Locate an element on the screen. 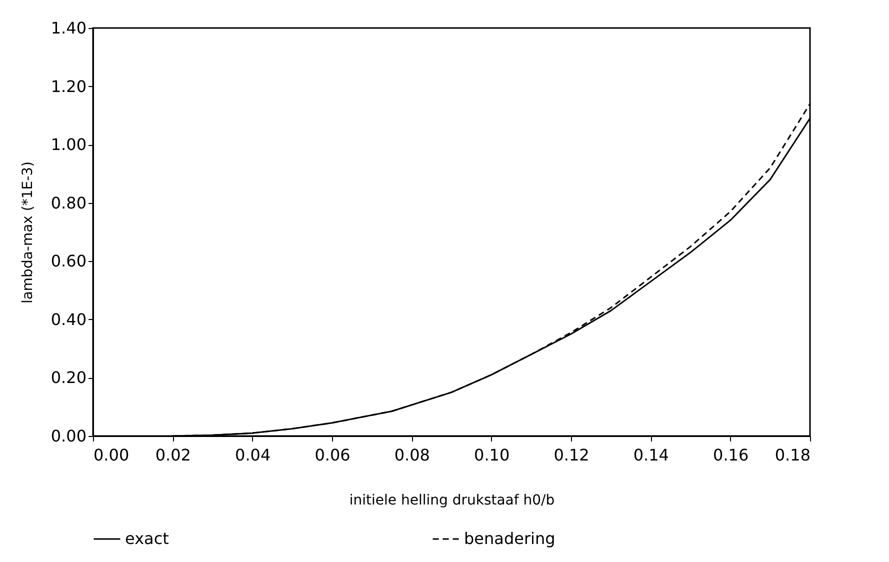 Image resolution: width=889 pixels, height=562 pixels. y-tick-label: 1.00 is located at coordinates (68, 144).